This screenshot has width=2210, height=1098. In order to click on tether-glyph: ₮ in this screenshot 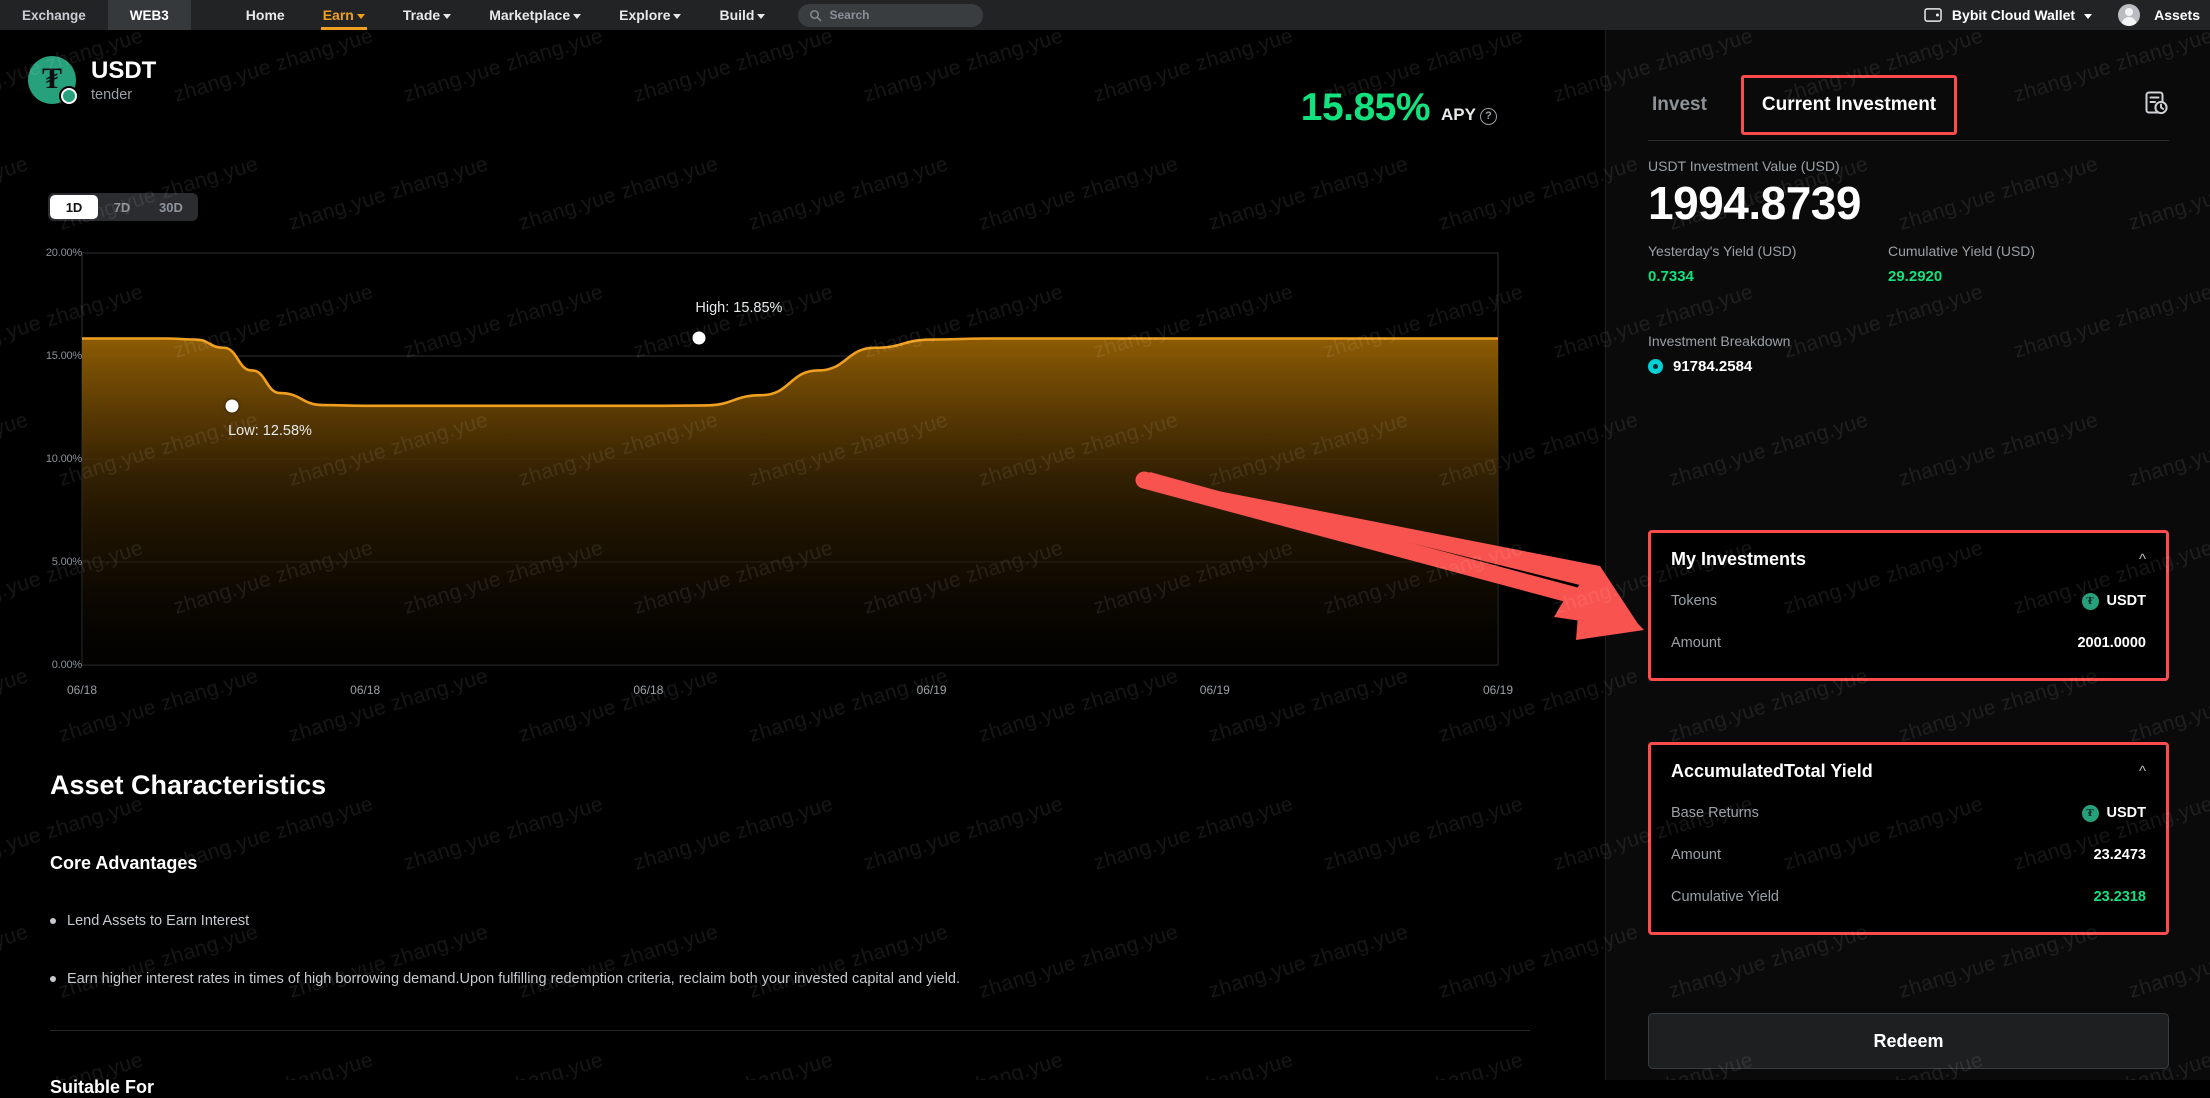, I will do `click(52, 79)`.